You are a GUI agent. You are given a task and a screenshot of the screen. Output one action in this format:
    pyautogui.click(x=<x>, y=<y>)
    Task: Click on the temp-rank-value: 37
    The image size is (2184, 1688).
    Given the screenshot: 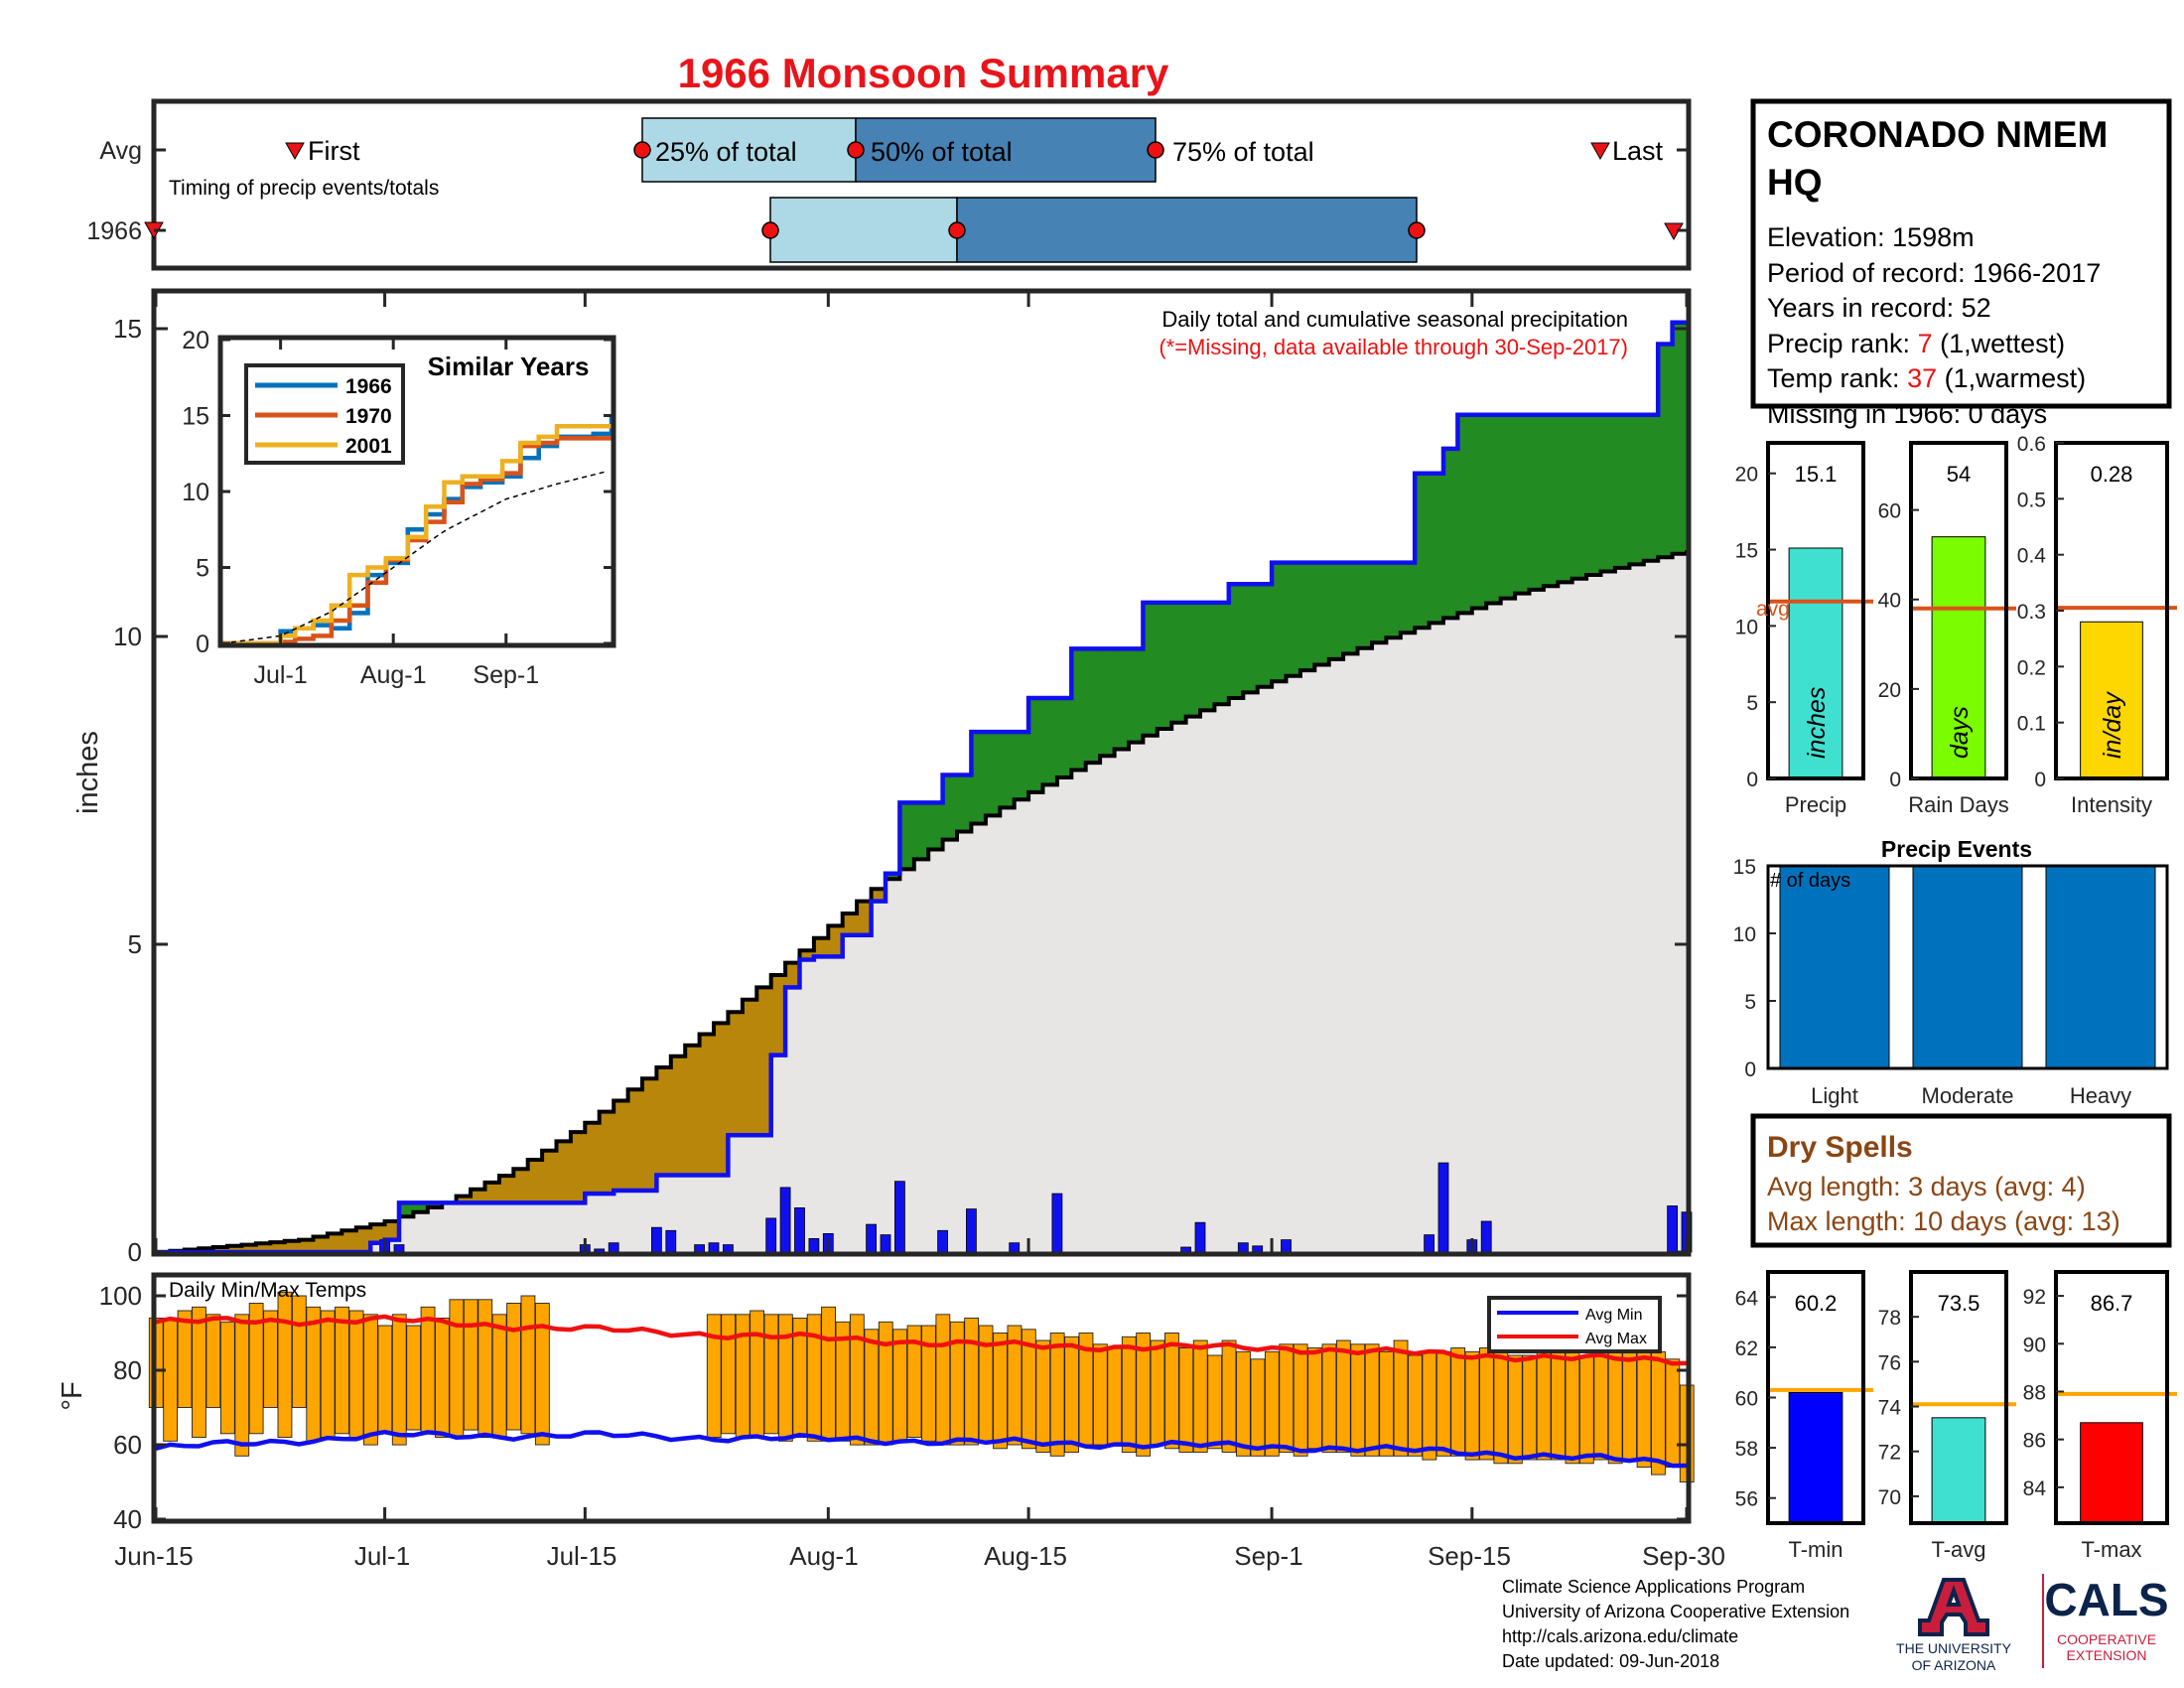 What is the action you would take?
    pyautogui.click(x=1922, y=378)
    